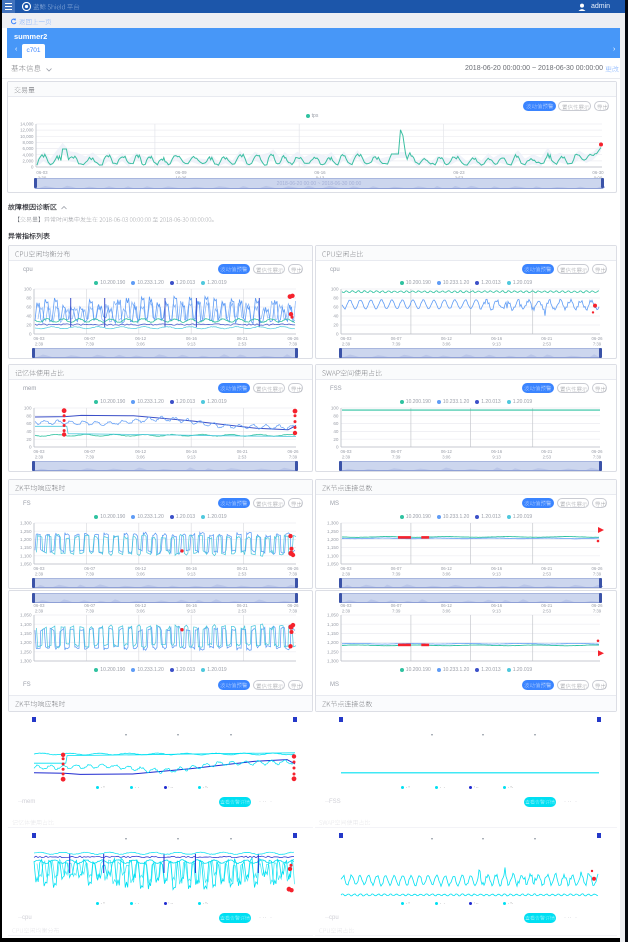  I want to click on svg-text: 100, so click(28, 289).